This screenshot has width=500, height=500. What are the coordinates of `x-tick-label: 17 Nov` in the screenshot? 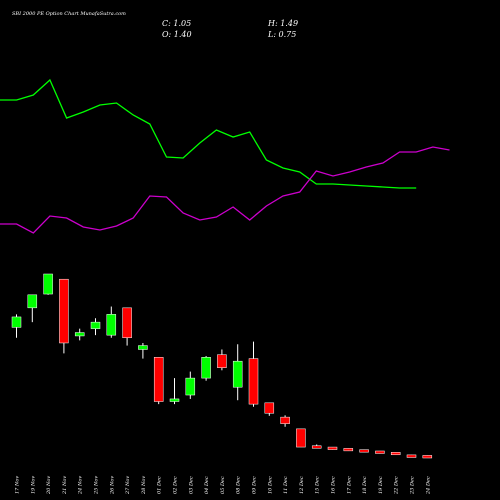 It's located at (18, 485).